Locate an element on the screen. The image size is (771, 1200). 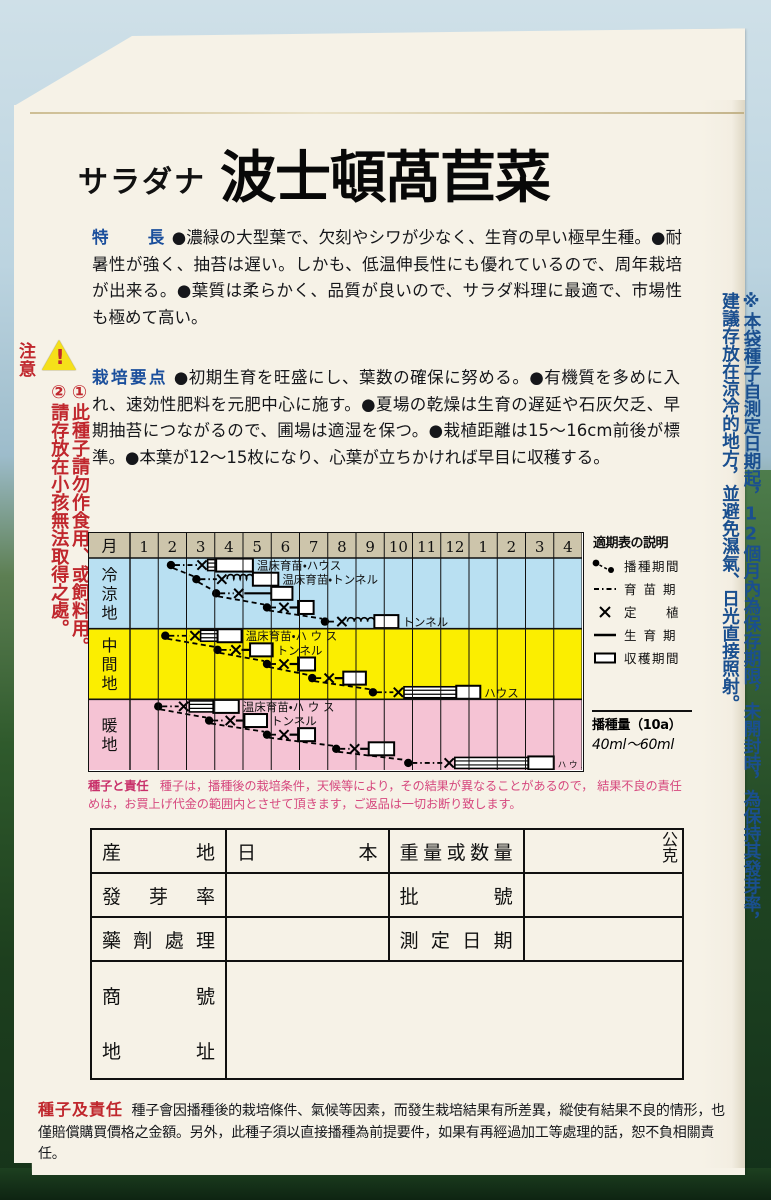
table-row: 發芽率 批號 is located at coordinates (387, 895).